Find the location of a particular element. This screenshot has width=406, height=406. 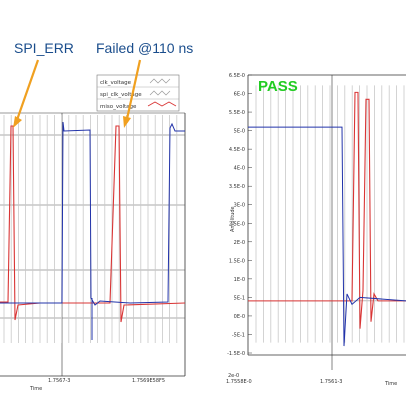

left-xtick-1: 1.7567-3 is located at coordinates (59, 381).